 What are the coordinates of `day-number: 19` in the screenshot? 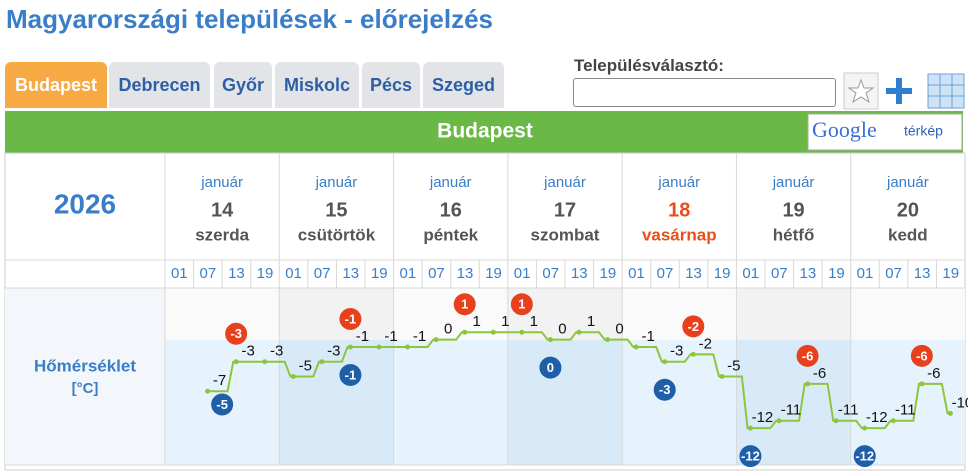 It's located at (793, 210).